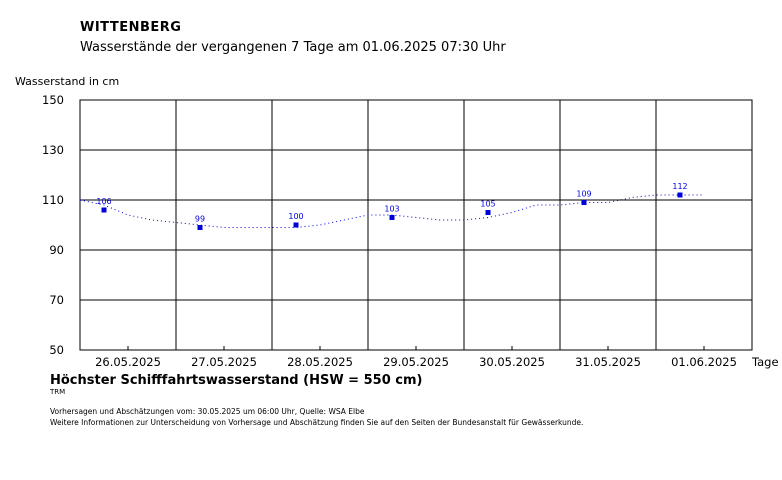 The width and height of the screenshot is (782, 480). I want to click on y-tick-label: 70, so click(56, 300).